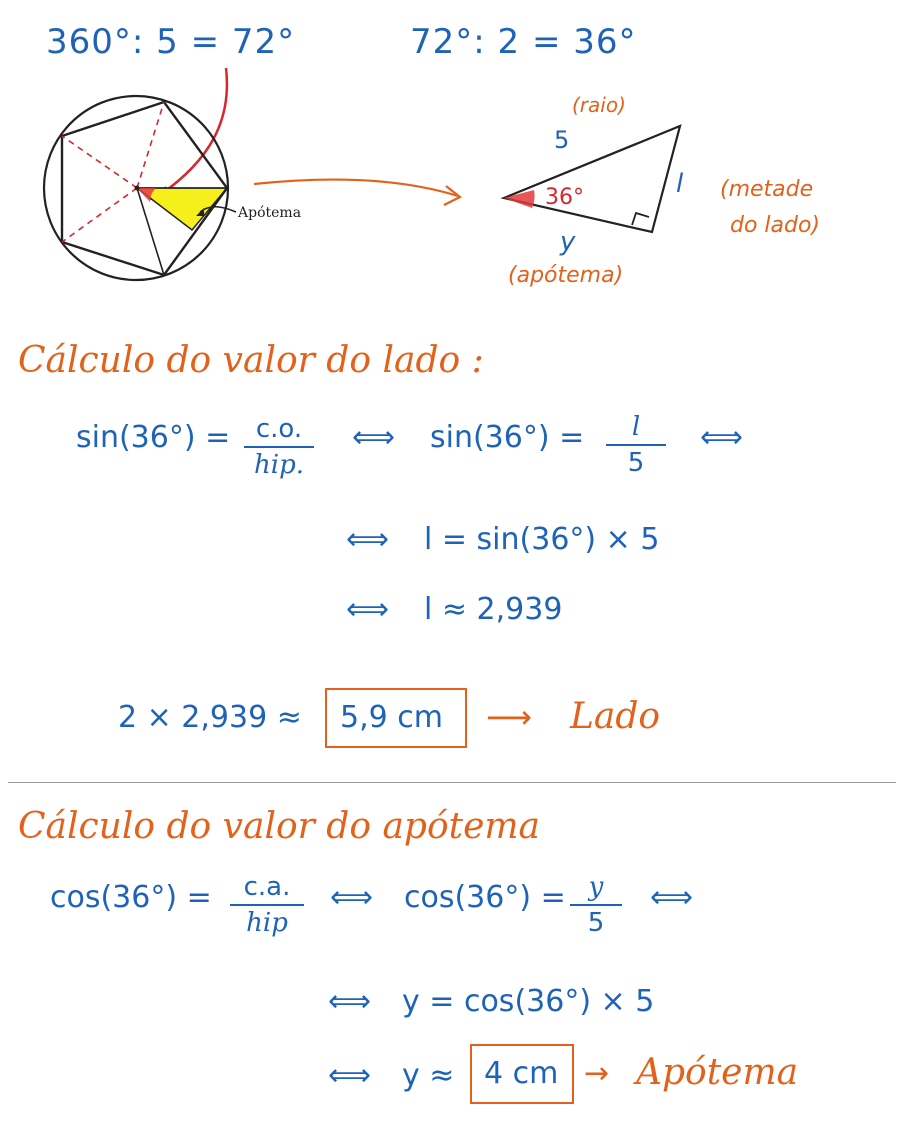  Describe the element at coordinates (509, 717) in the screenshot. I see `s1-result-arrow: ⟶` at that location.